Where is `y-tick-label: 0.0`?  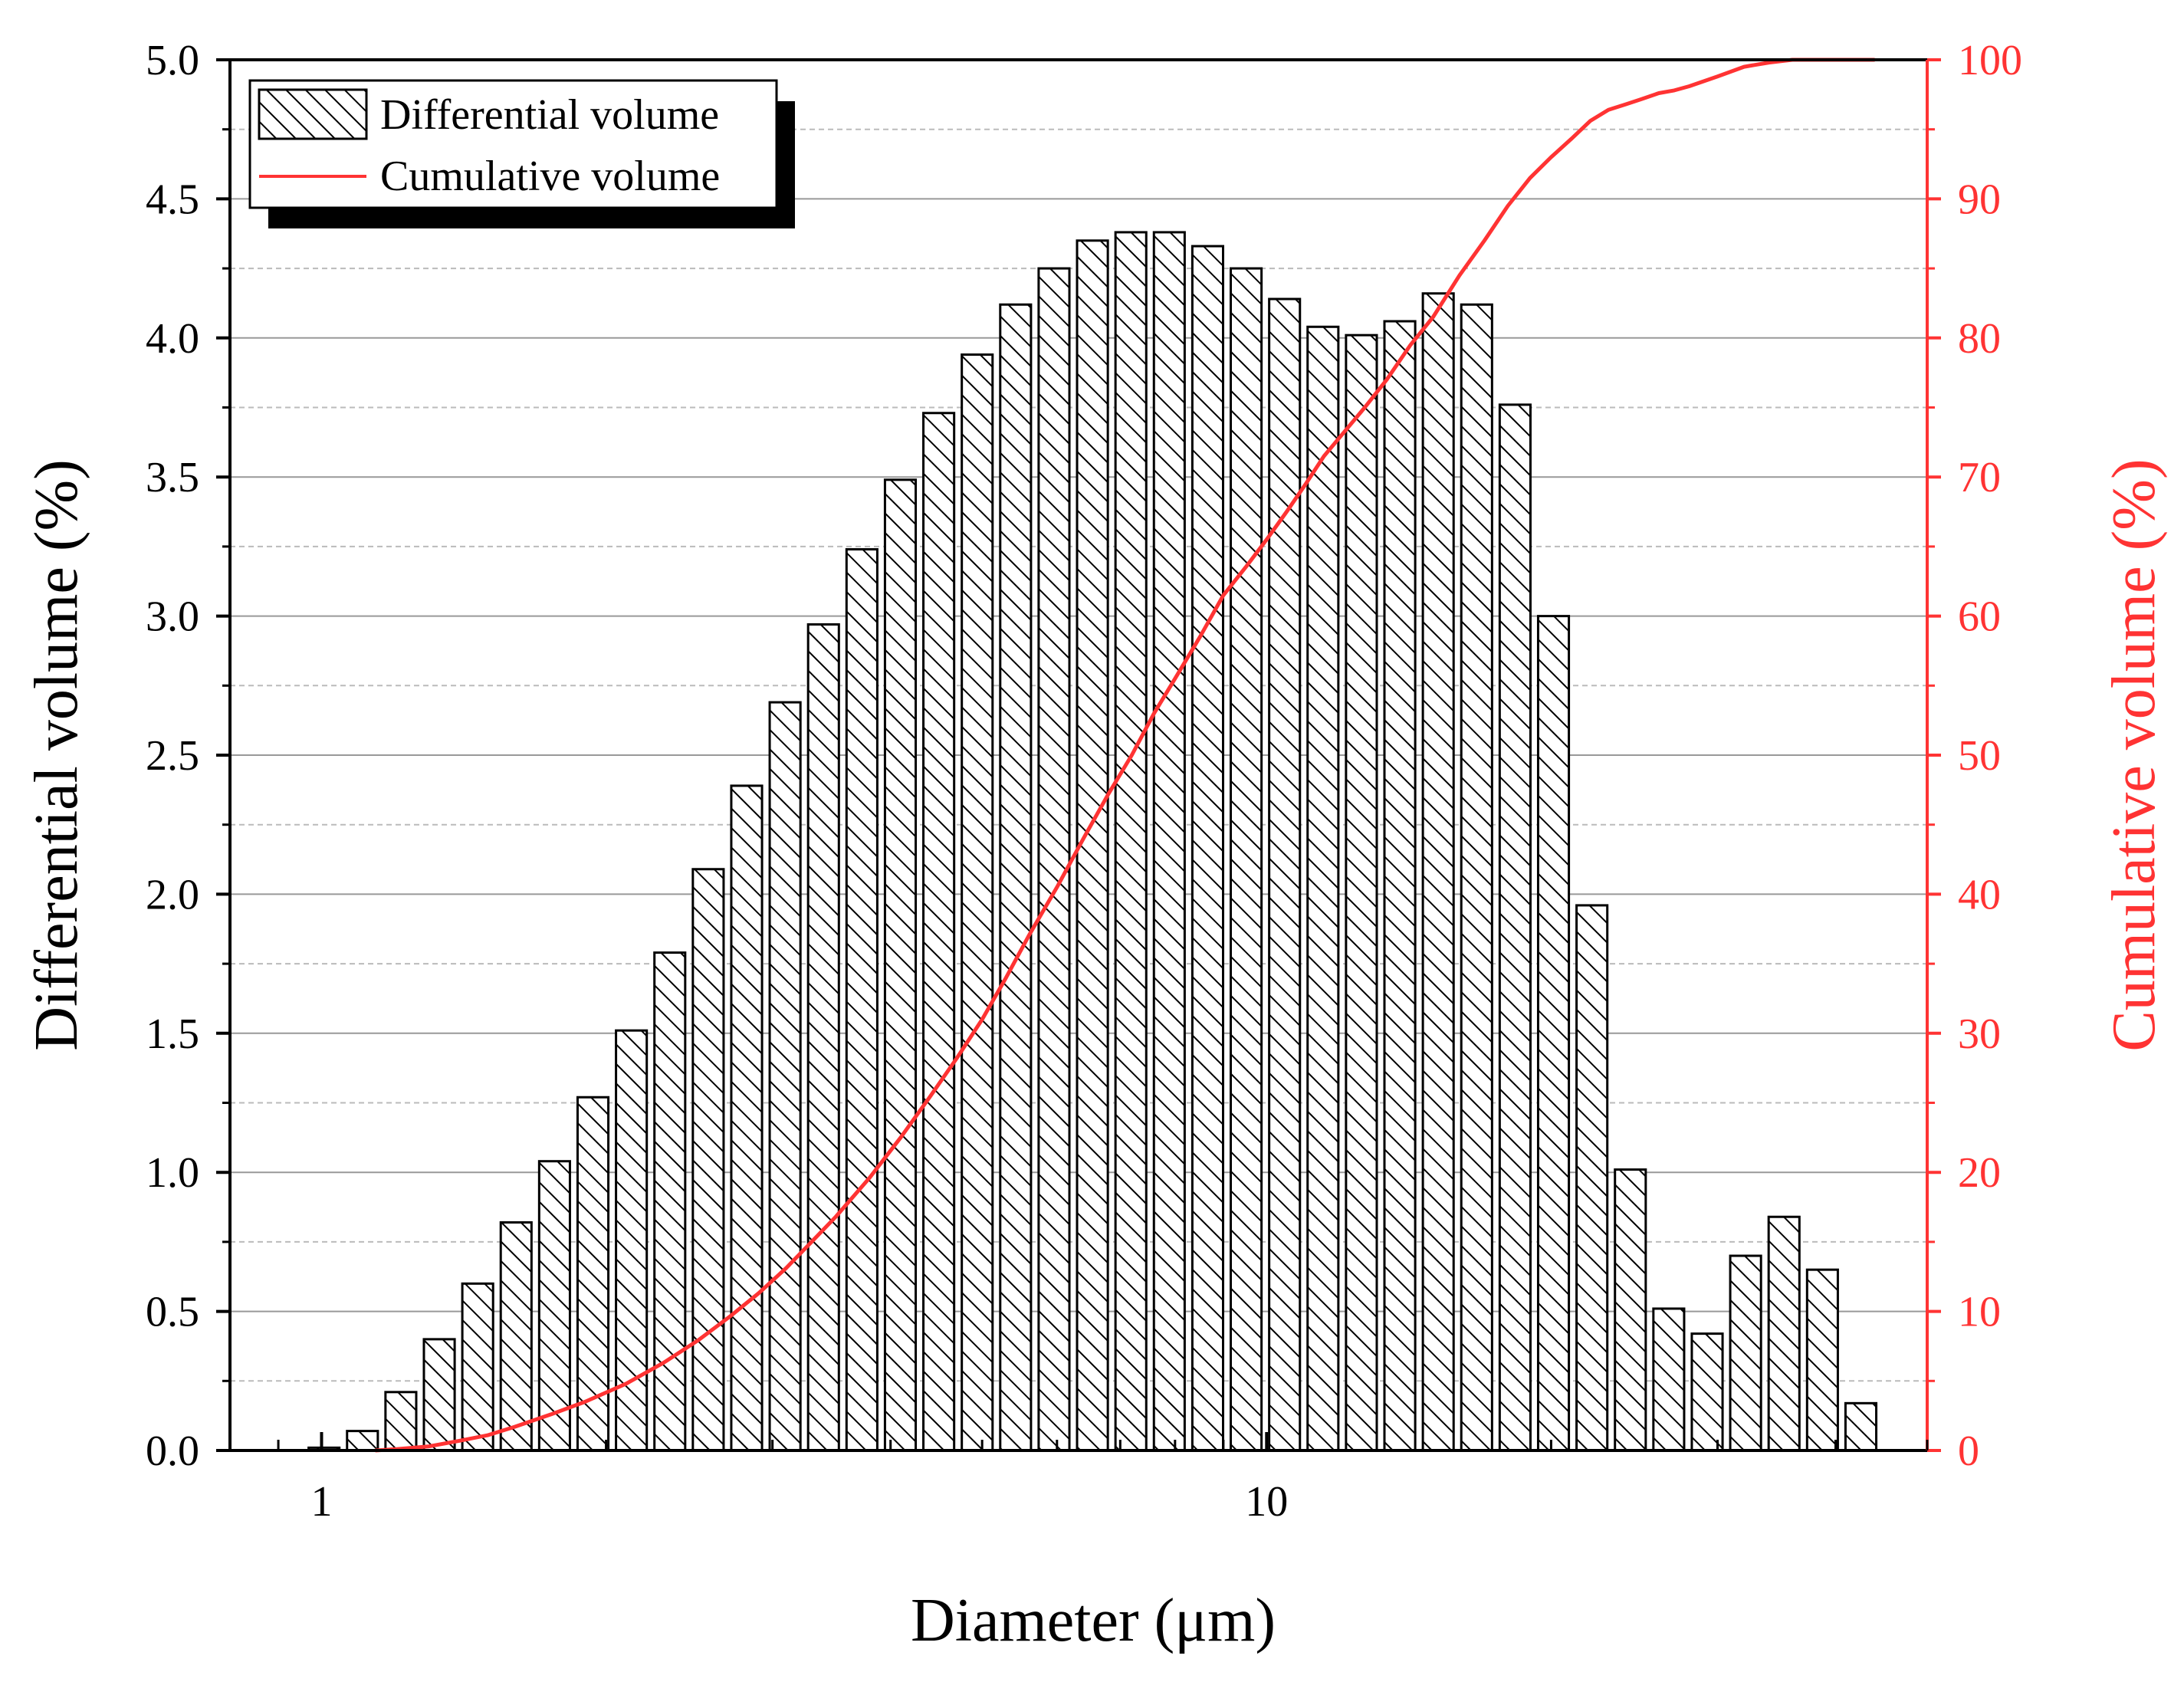
y-tick-label: 0.0 is located at coordinates (172, 1451).